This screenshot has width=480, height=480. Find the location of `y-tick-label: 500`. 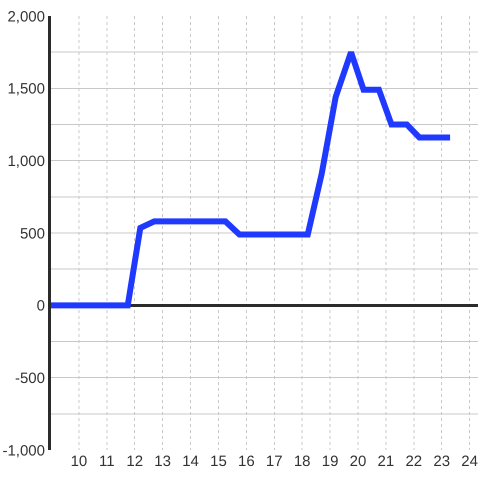

y-tick-label: 500 is located at coordinates (32, 233).